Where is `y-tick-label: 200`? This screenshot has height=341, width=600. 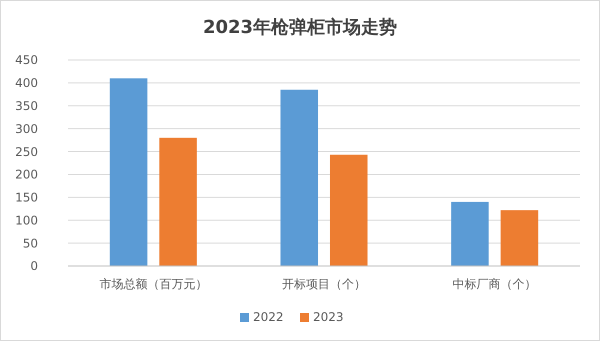
y-tick-label: 200 is located at coordinates (26, 175).